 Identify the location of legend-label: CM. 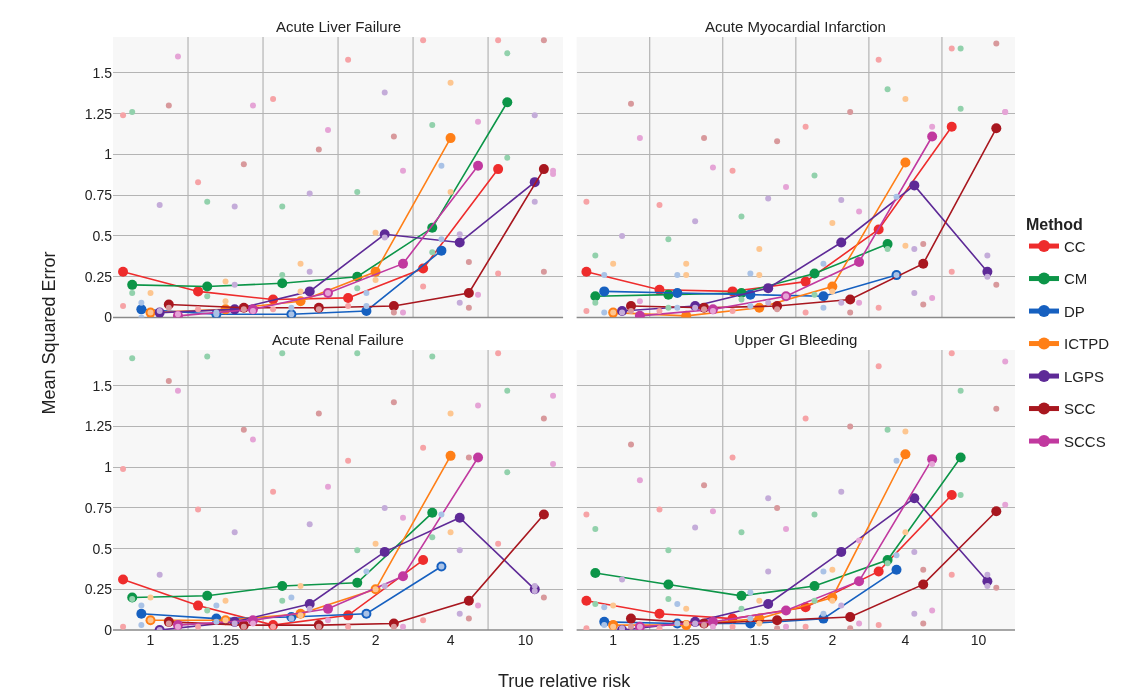
(1076, 279).